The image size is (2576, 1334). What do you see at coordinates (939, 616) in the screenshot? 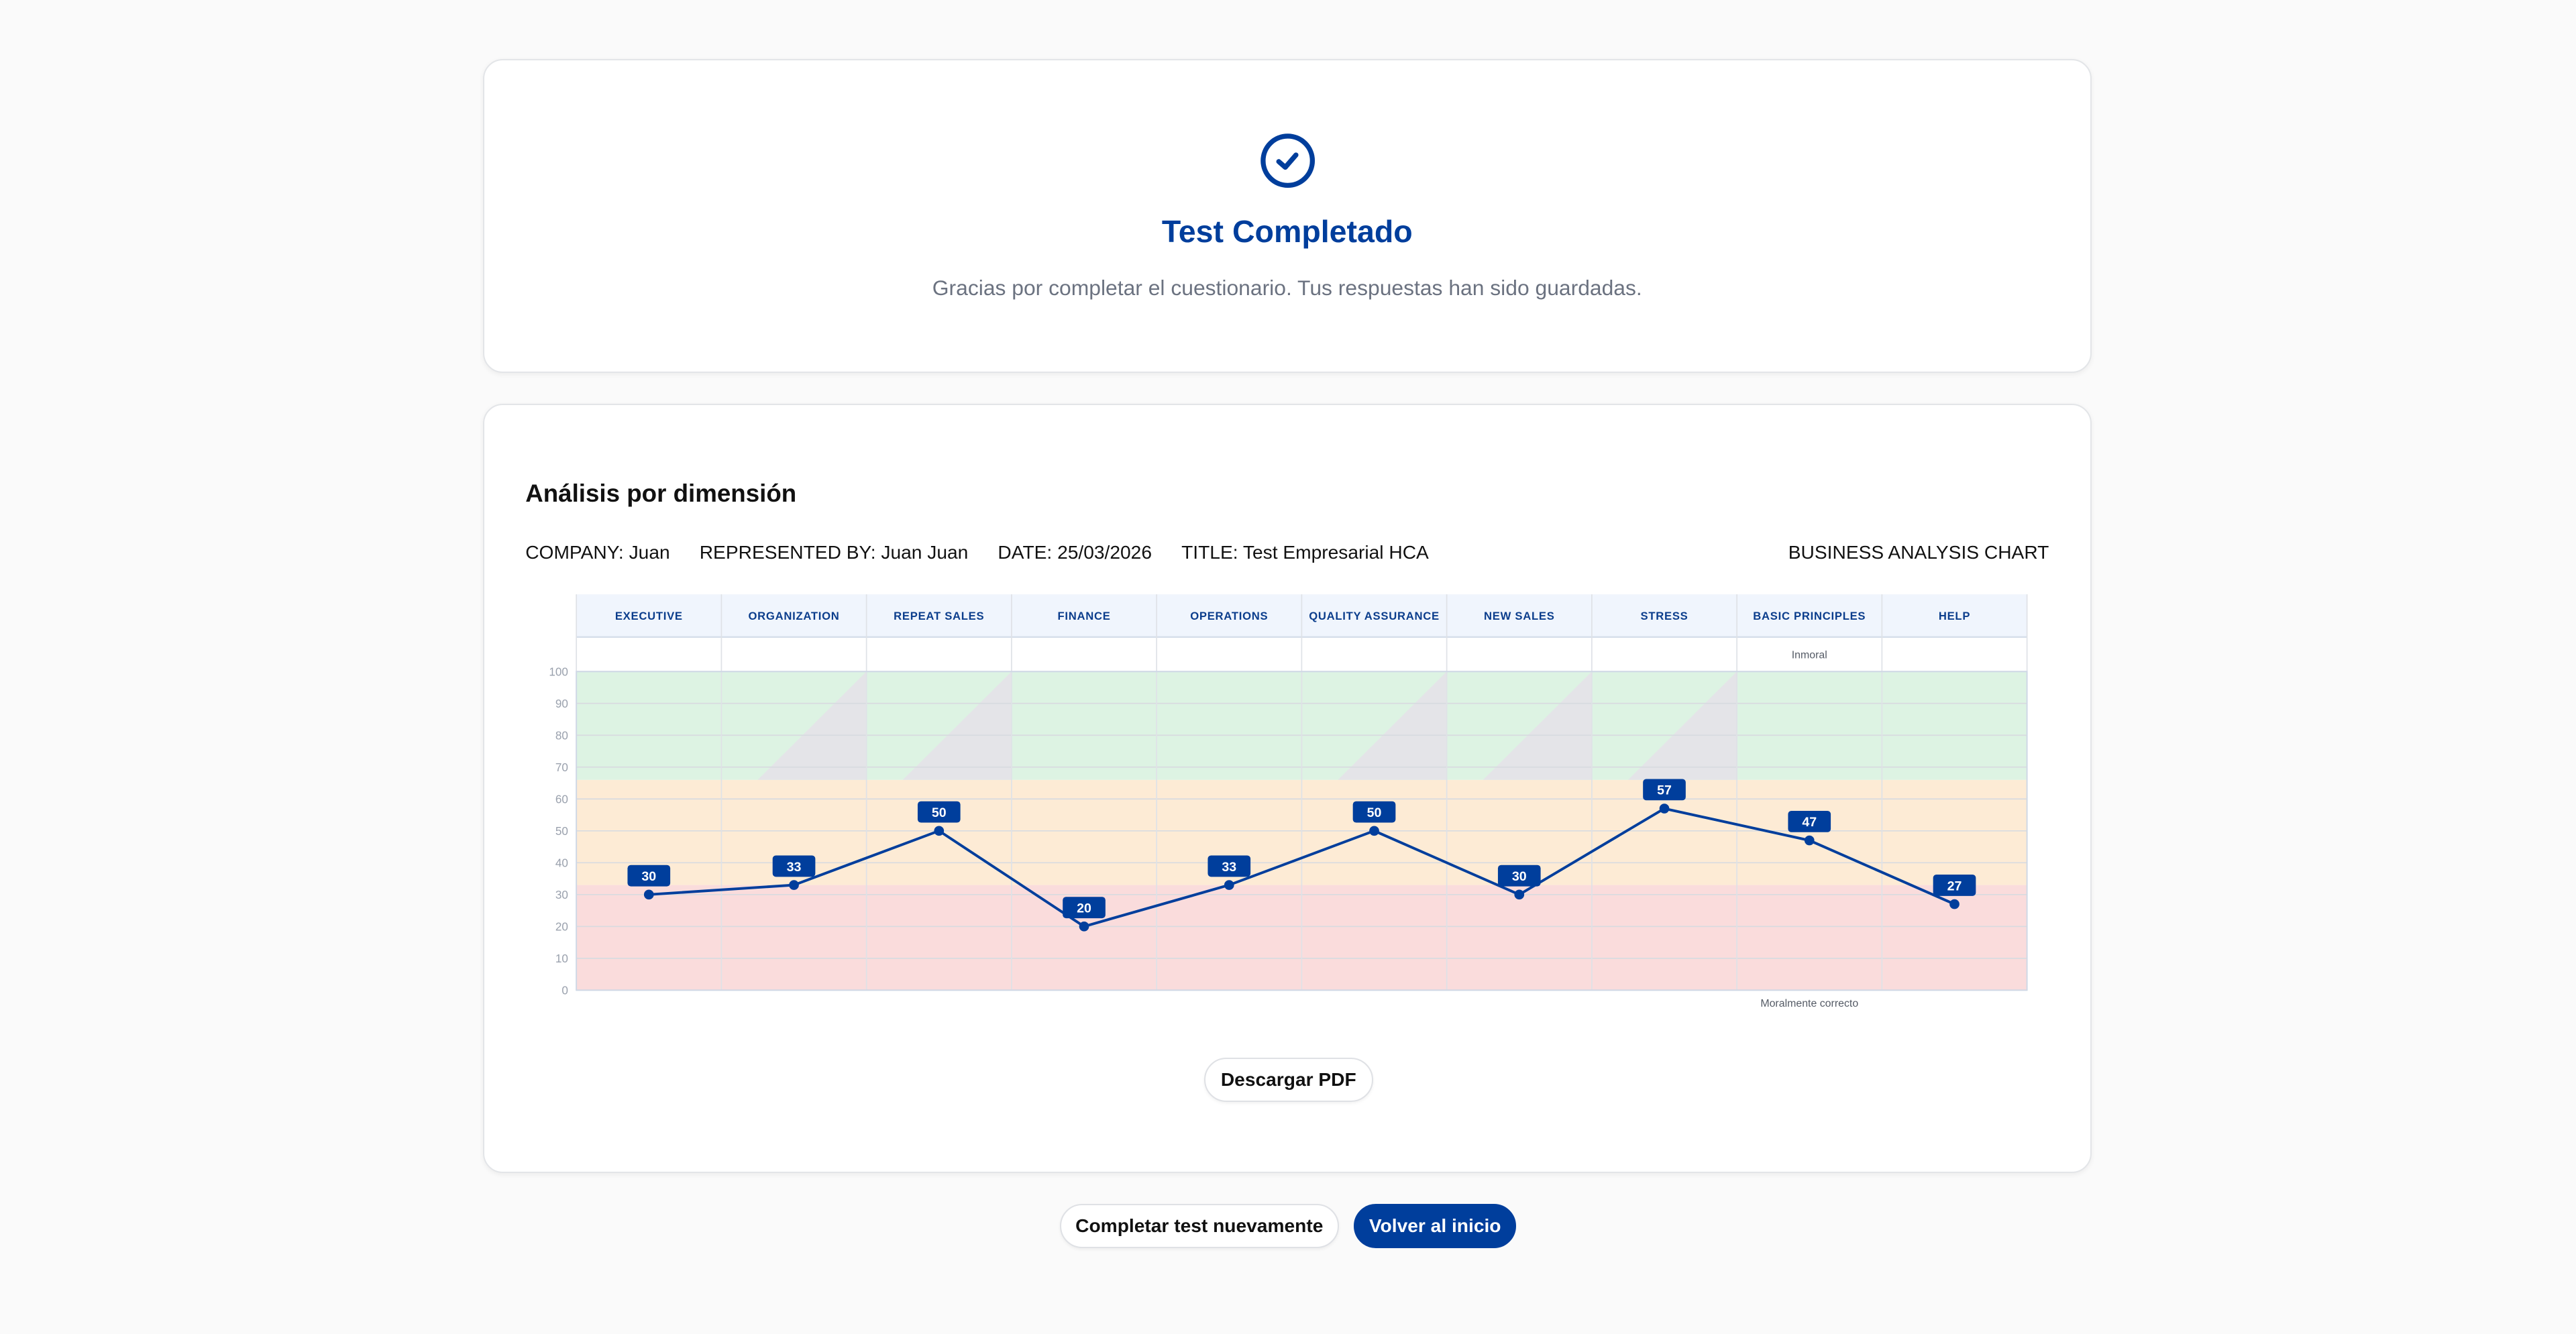
I see `category-label: REPEAT SALES` at bounding box center [939, 616].